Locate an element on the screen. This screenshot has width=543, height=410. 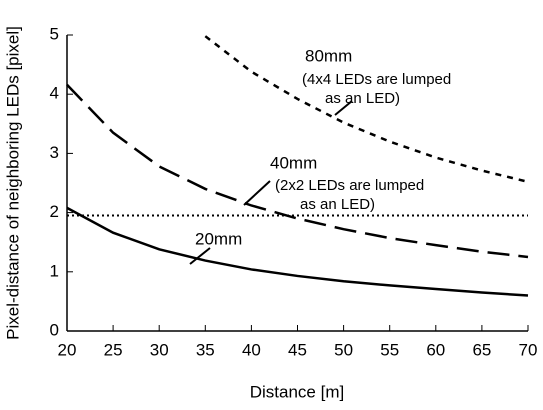
x-tick-label: 50 is located at coordinates (343, 349).